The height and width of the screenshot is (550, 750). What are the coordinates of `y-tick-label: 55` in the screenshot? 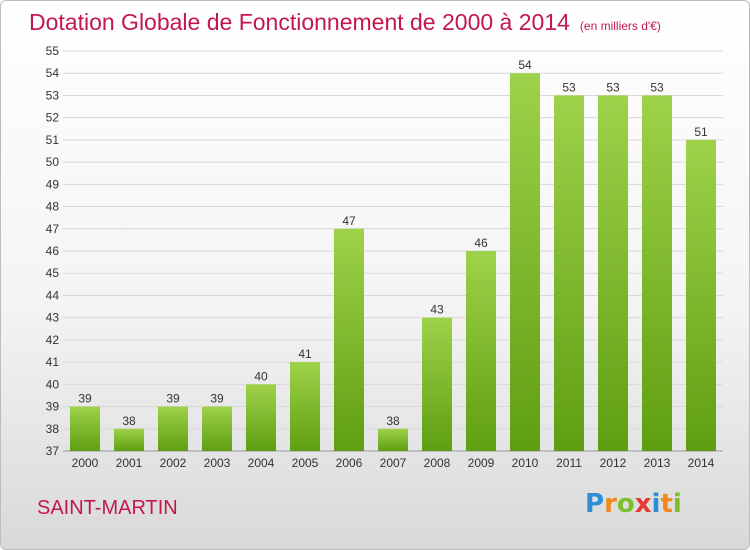 It's located at (53, 51).